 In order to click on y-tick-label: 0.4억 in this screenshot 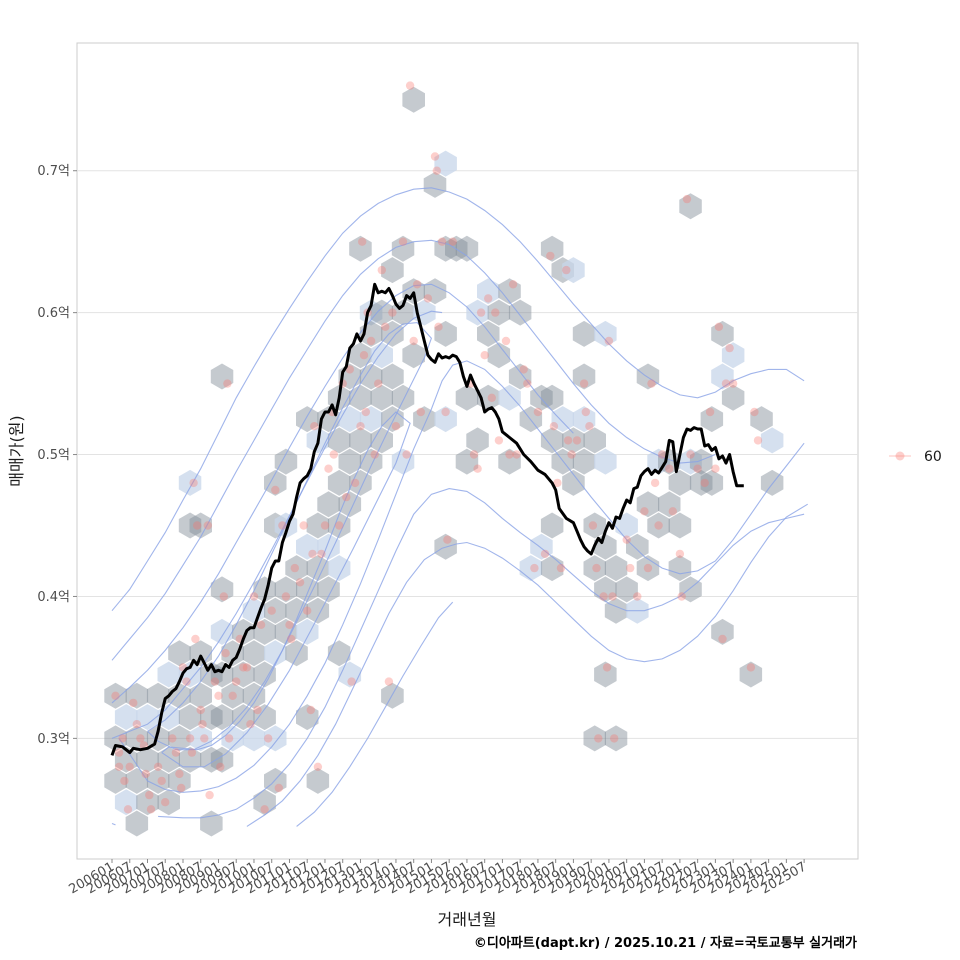, I will do `click(53, 597)`.